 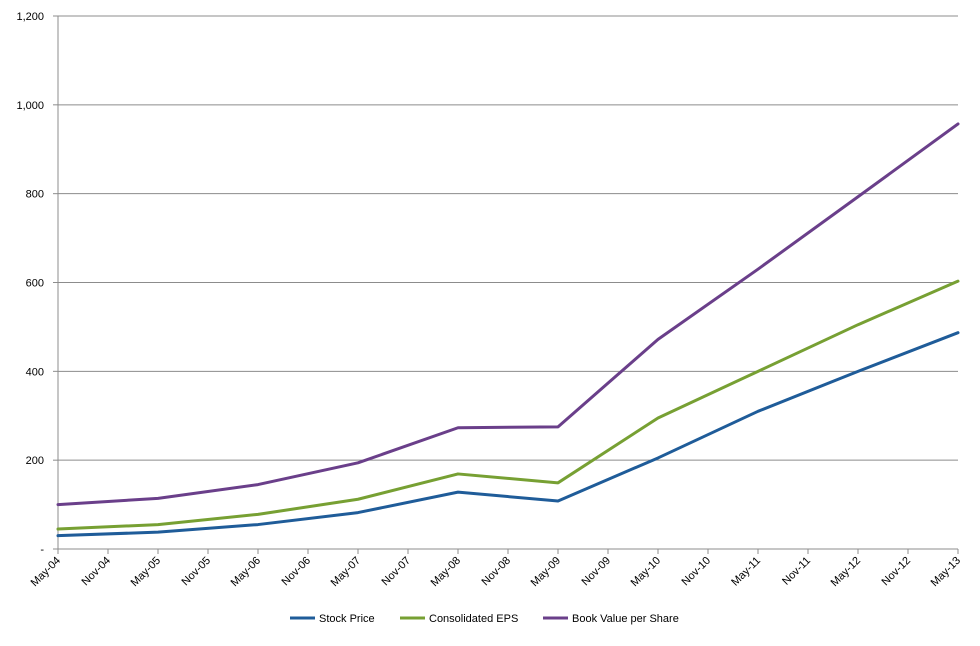 What do you see at coordinates (897, 572) in the screenshot?
I see `x-tick-label: Nov-12` at bounding box center [897, 572].